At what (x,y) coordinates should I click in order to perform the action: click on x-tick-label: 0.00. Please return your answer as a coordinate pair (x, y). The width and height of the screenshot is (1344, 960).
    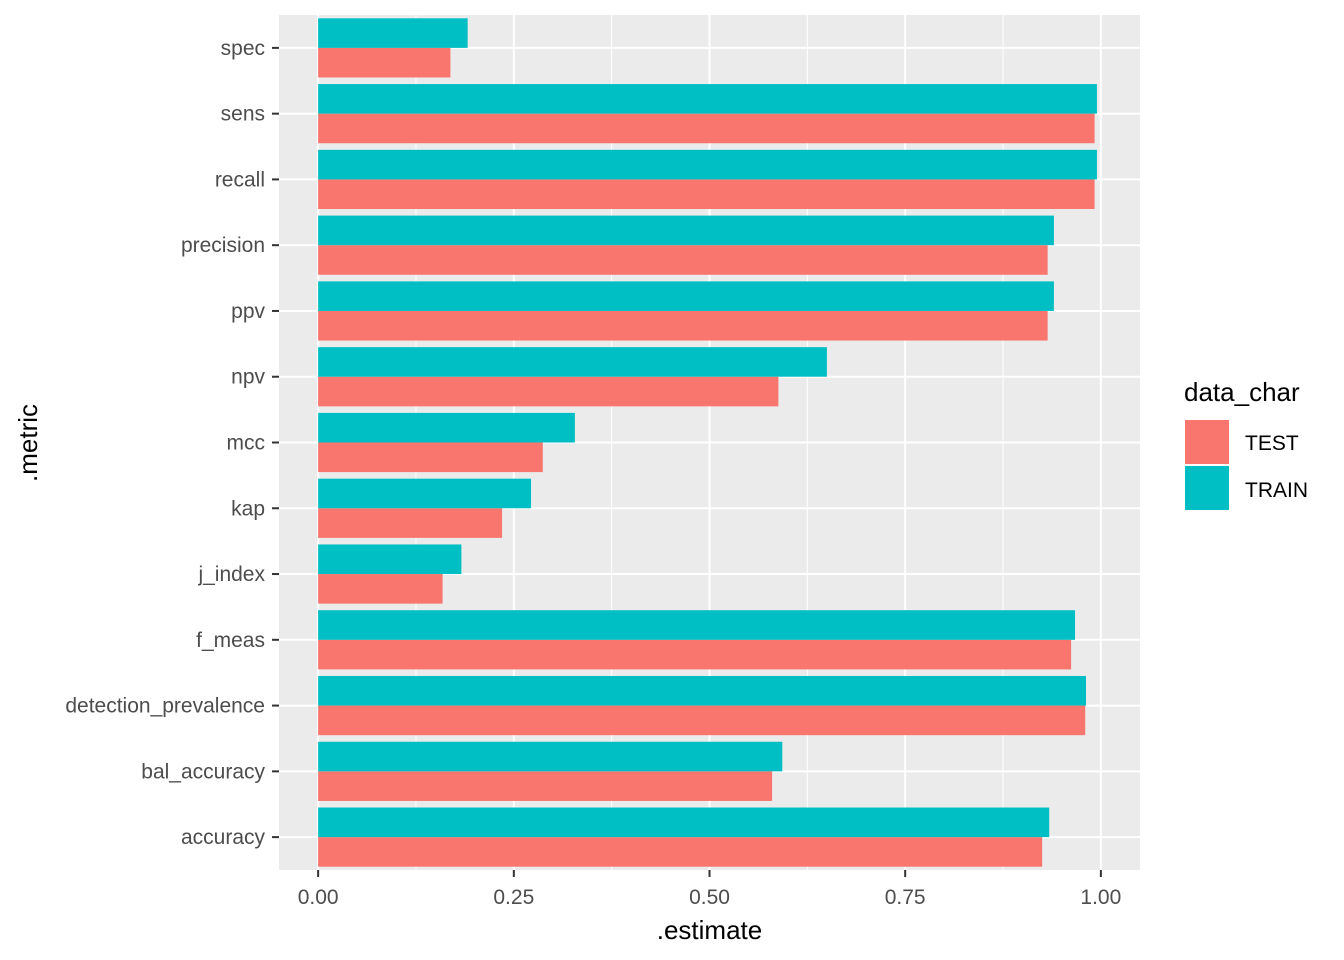
    Looking at the image, I should click on (318, 897).